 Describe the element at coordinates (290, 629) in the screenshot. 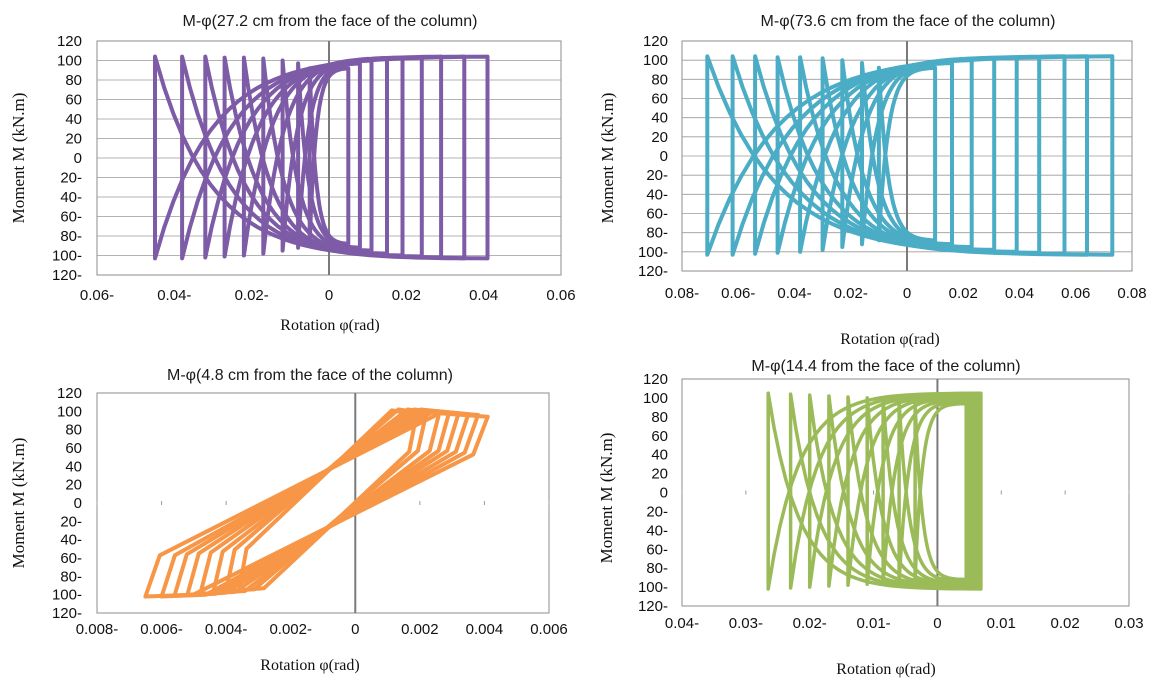

I see `x-tick-label: 0.002-` at that location.